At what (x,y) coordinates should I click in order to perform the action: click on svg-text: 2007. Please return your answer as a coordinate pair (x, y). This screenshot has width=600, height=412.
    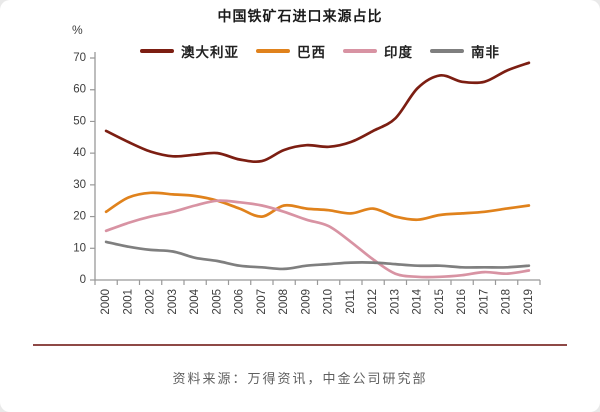
    Looking at the image, I should click on (262, 302).